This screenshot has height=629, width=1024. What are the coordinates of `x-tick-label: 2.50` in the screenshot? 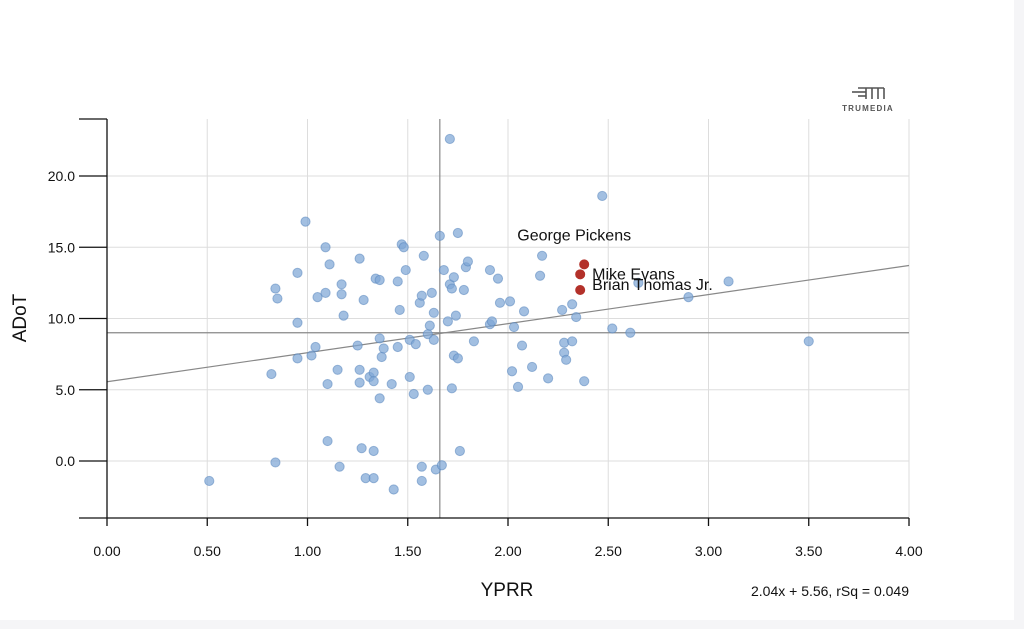 It's located at (608, 551).